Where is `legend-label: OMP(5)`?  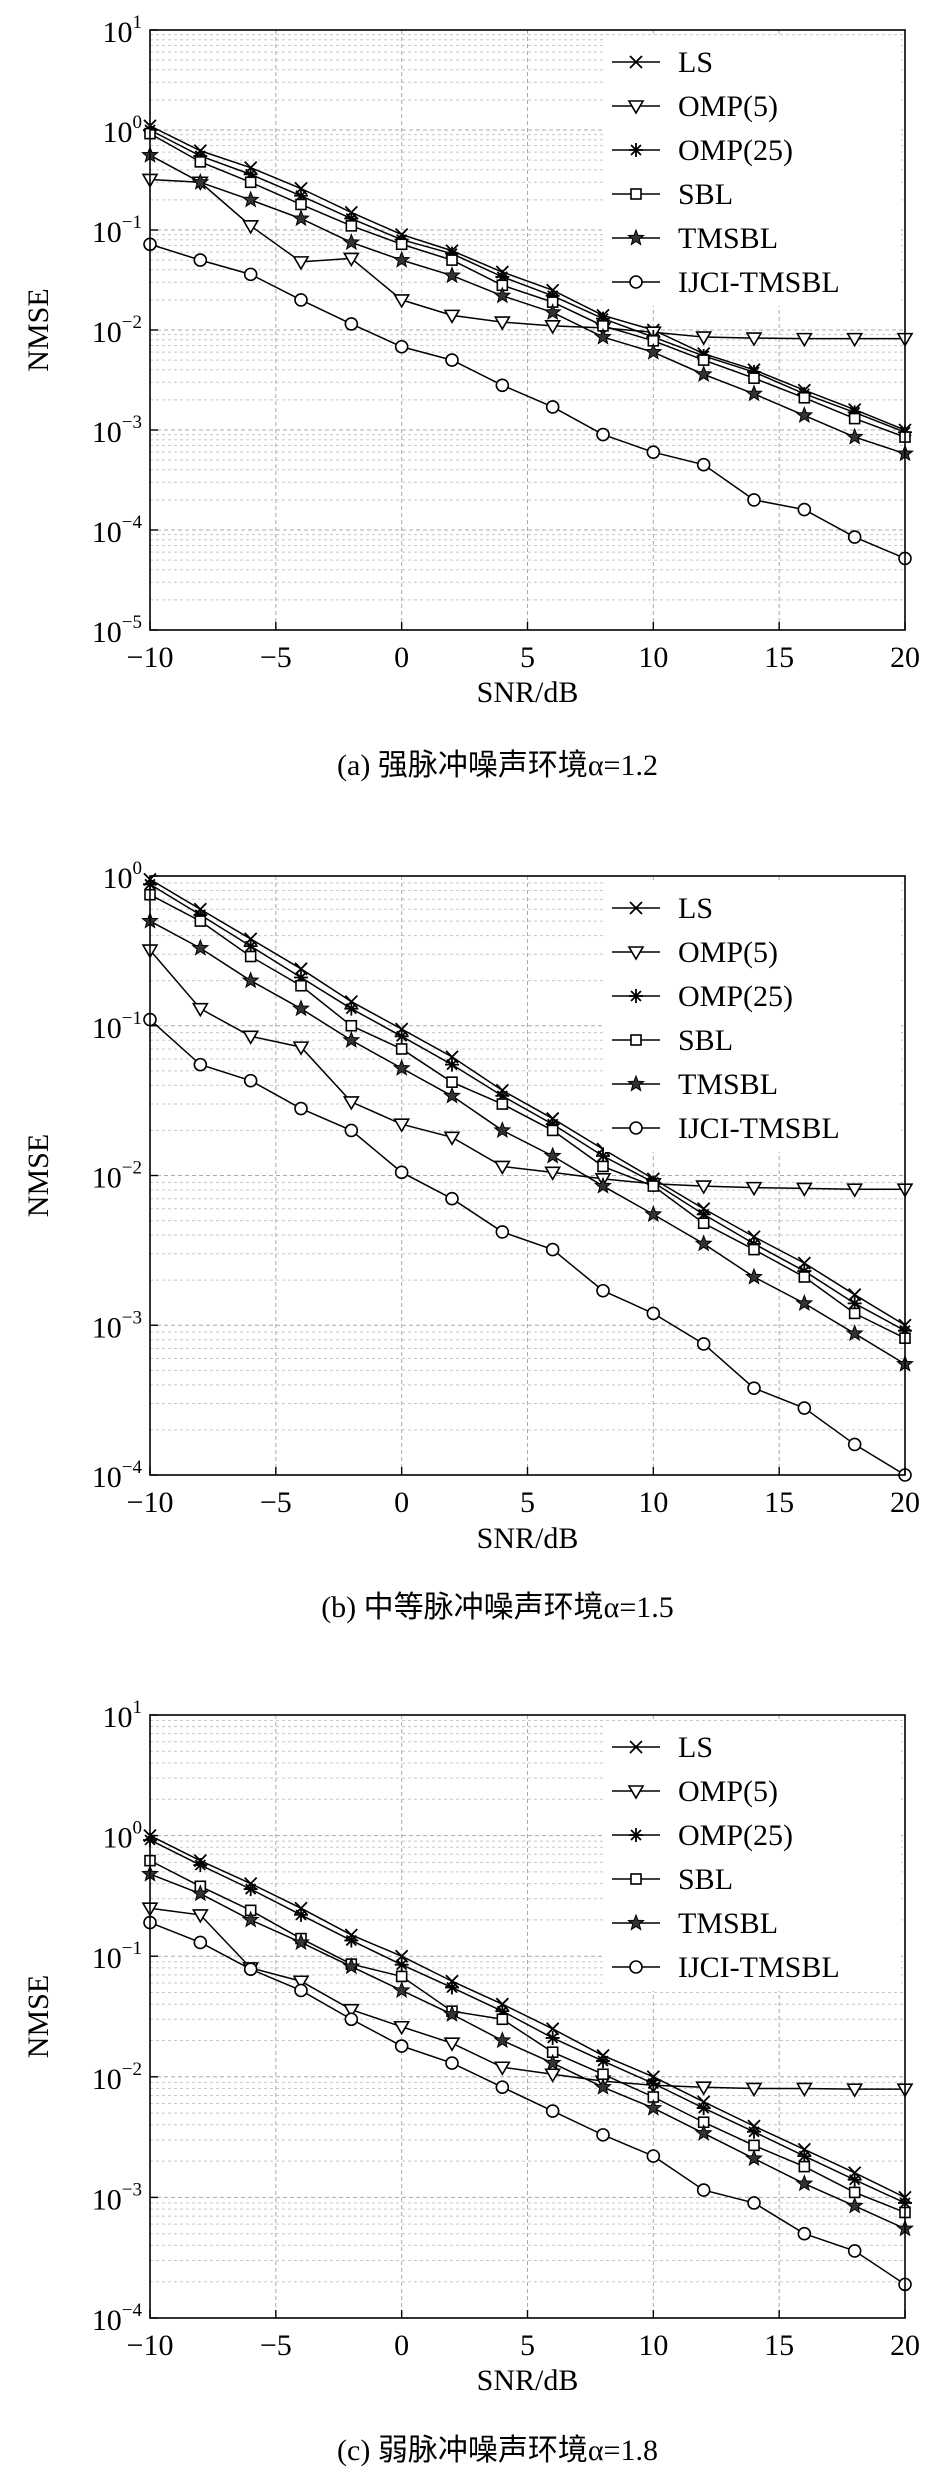
legend-label: OMP(5) is located at coordinates (728, 1791).